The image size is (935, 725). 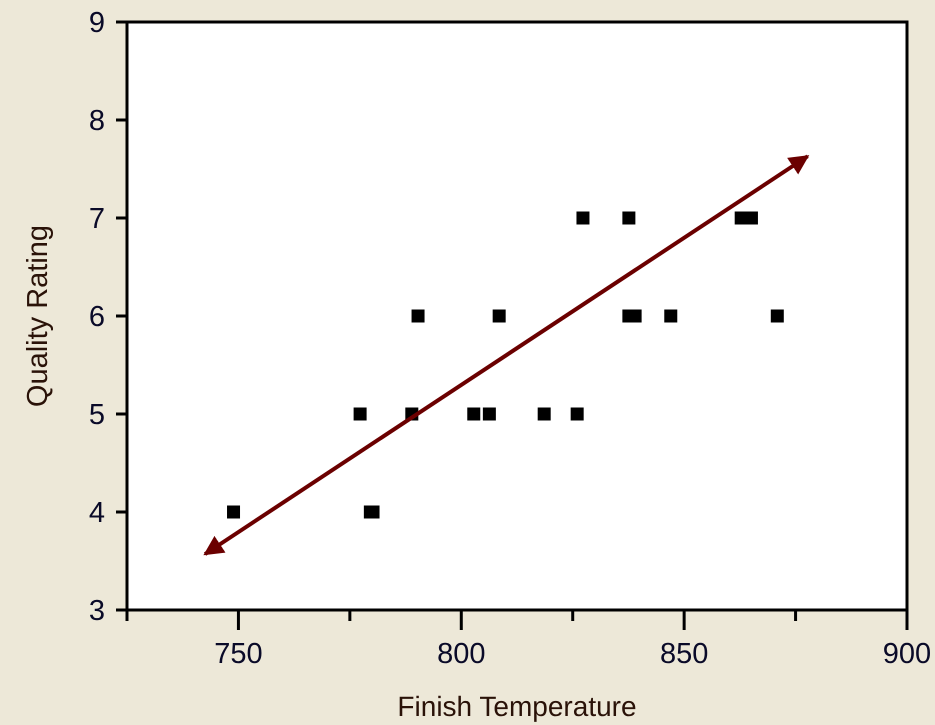 What do you see at coordinates (96, 219) in the screenshot?
I see `y-tick-label: 7` at bounding box center [96, 219].